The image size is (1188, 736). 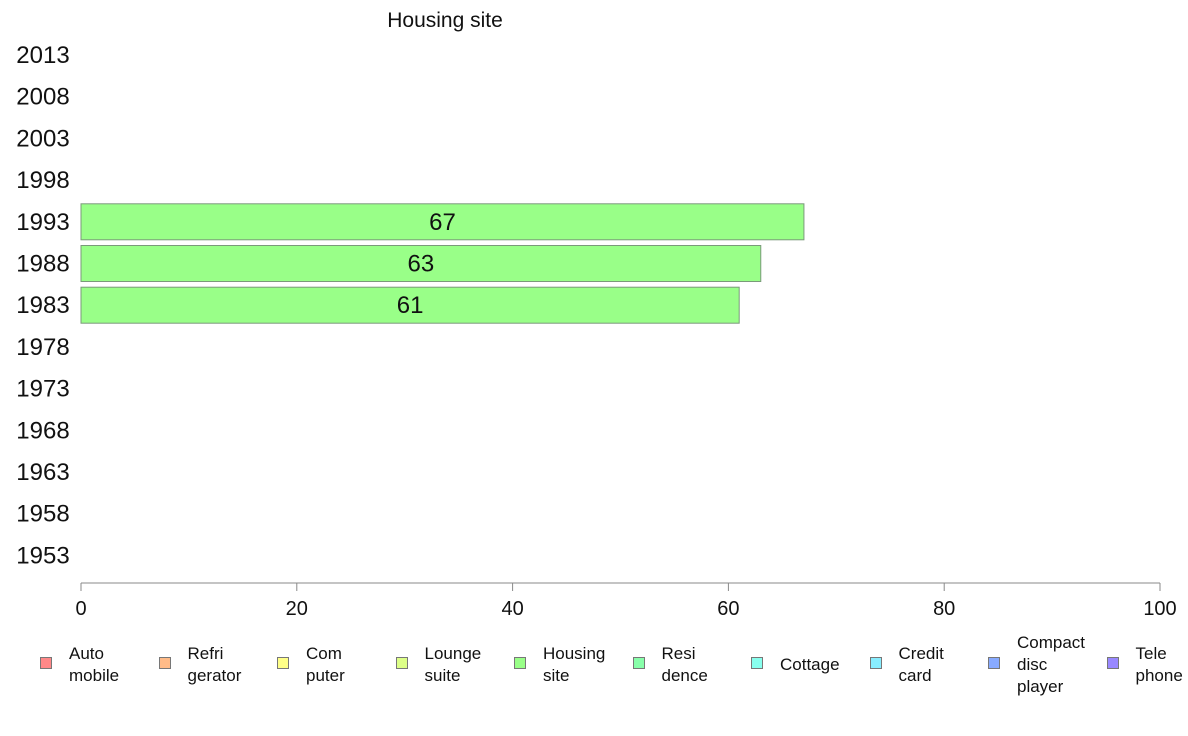 I want to click on bar-1983, so click(x=410, y=305).